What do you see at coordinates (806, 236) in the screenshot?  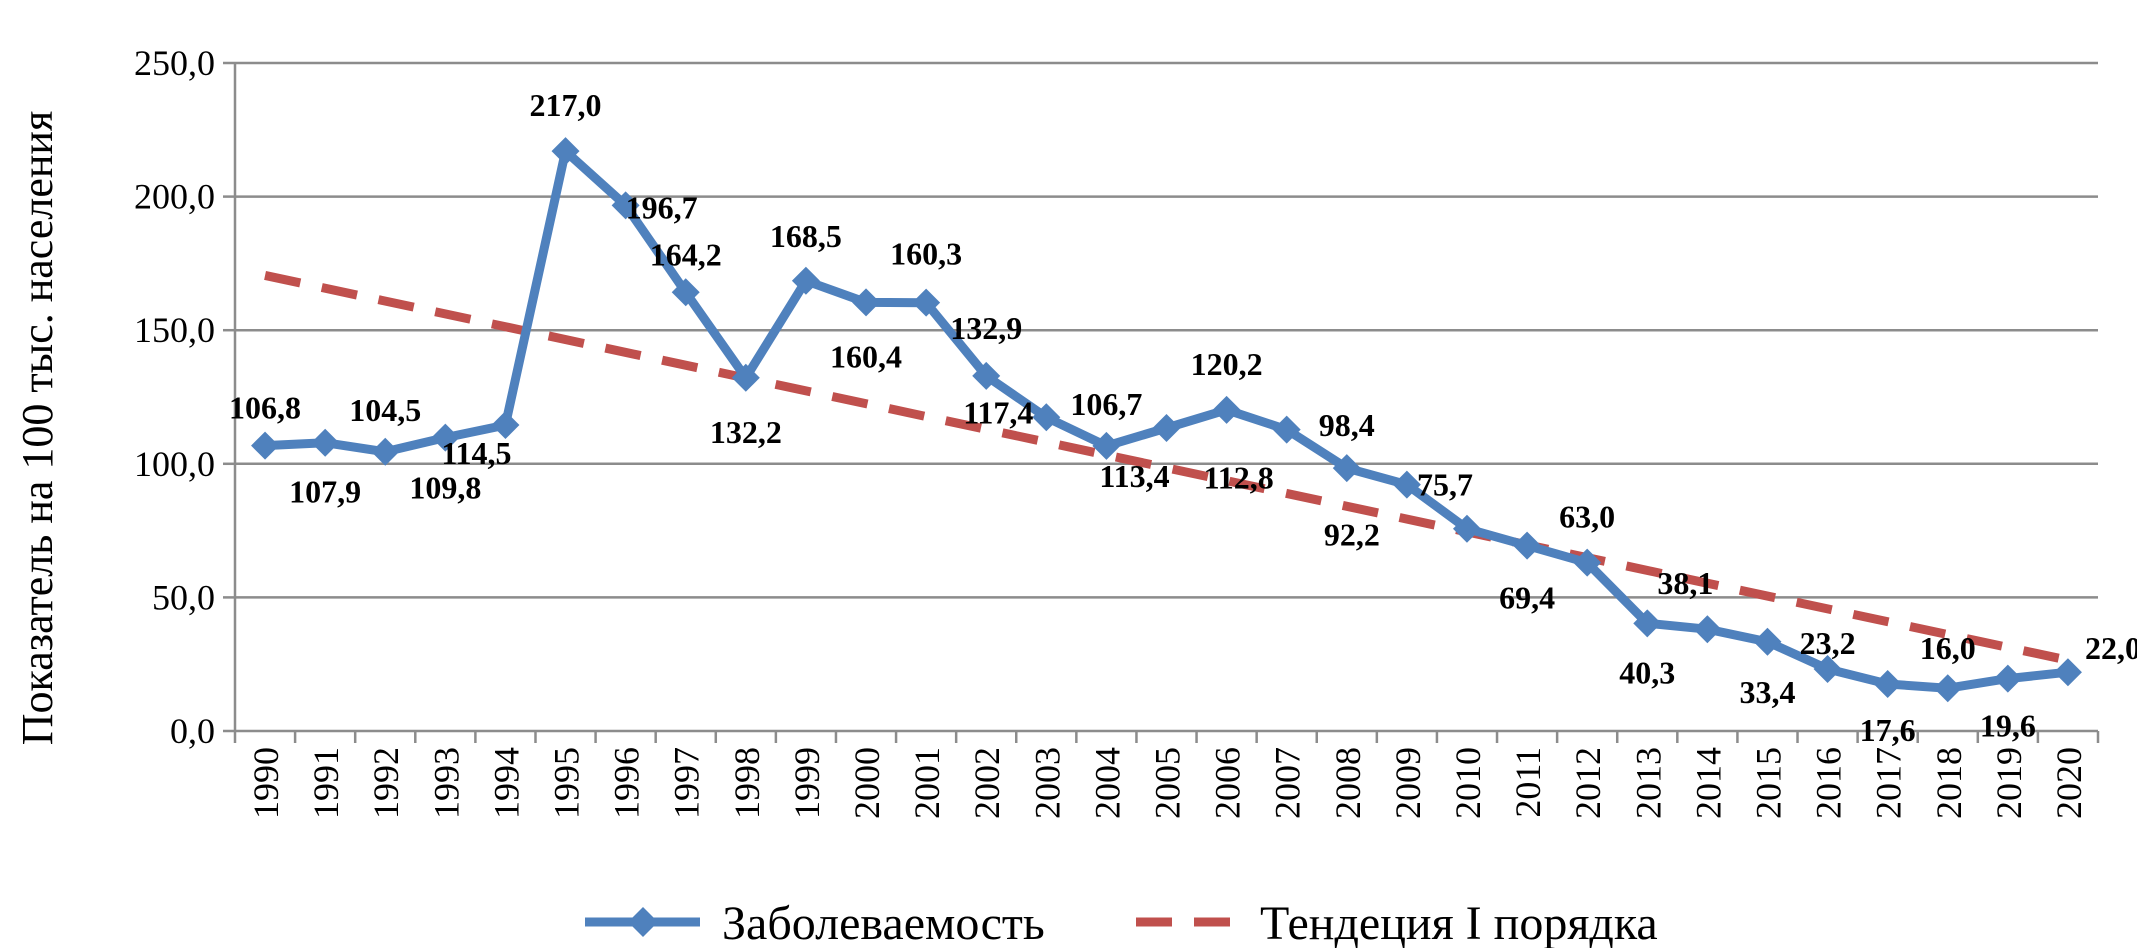 I see `data-label: 168,5` at bounding box center [806, 236].